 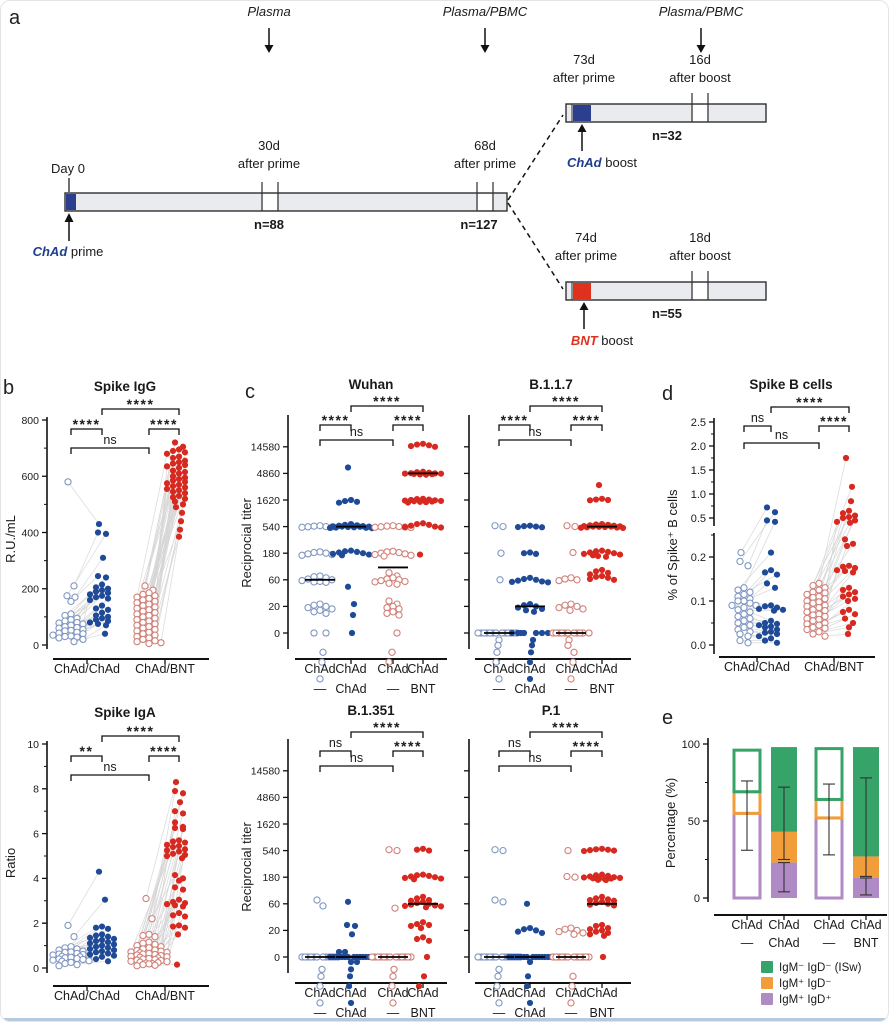 What do you see at coordinates (69, 227) in the screenshot?
I see `chad-prime-arrow` at bounding box center [69, 227].